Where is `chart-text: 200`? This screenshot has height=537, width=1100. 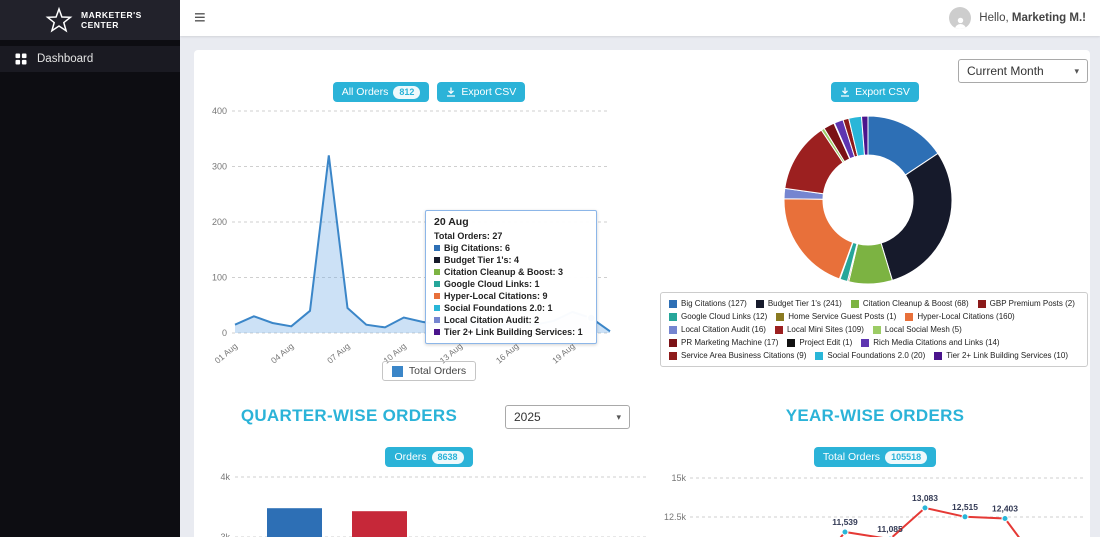
chart-text: 200 is located at coordinates (219, 222).